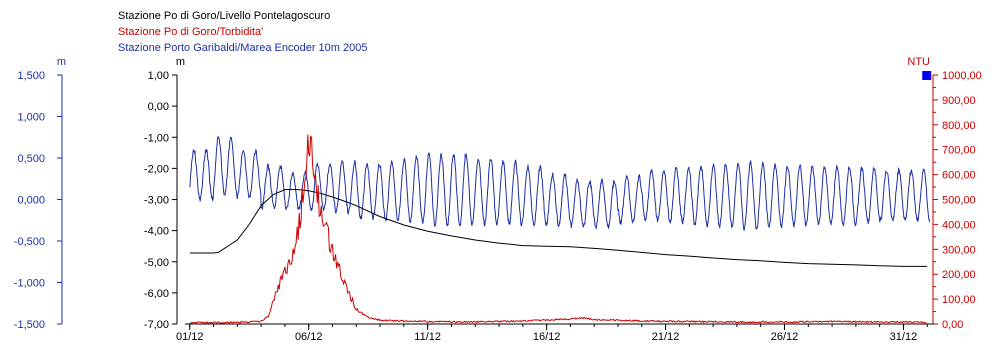 This screenshot has width=994, height=345. I want to click on tick-label: 1,00, so click(158, 76).